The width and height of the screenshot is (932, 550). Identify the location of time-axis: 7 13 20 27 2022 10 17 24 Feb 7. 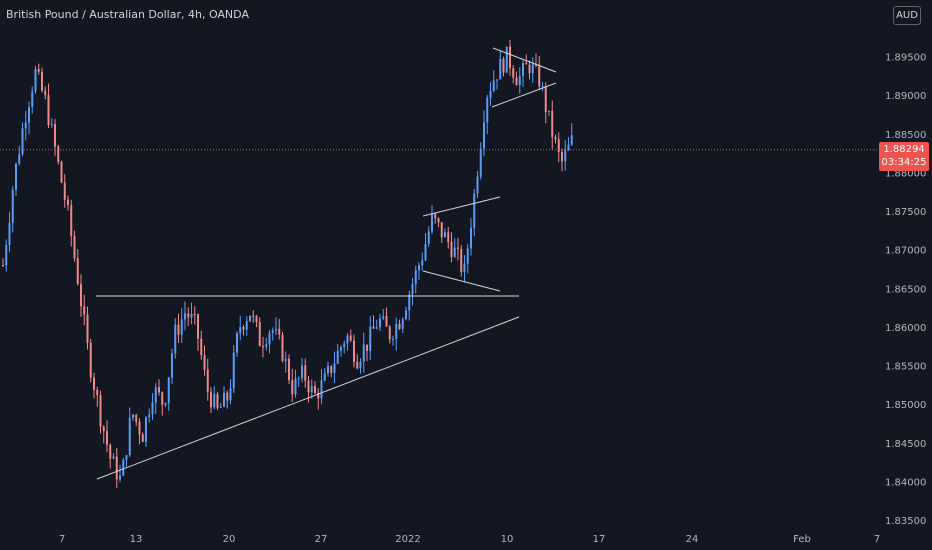
(469, 539).